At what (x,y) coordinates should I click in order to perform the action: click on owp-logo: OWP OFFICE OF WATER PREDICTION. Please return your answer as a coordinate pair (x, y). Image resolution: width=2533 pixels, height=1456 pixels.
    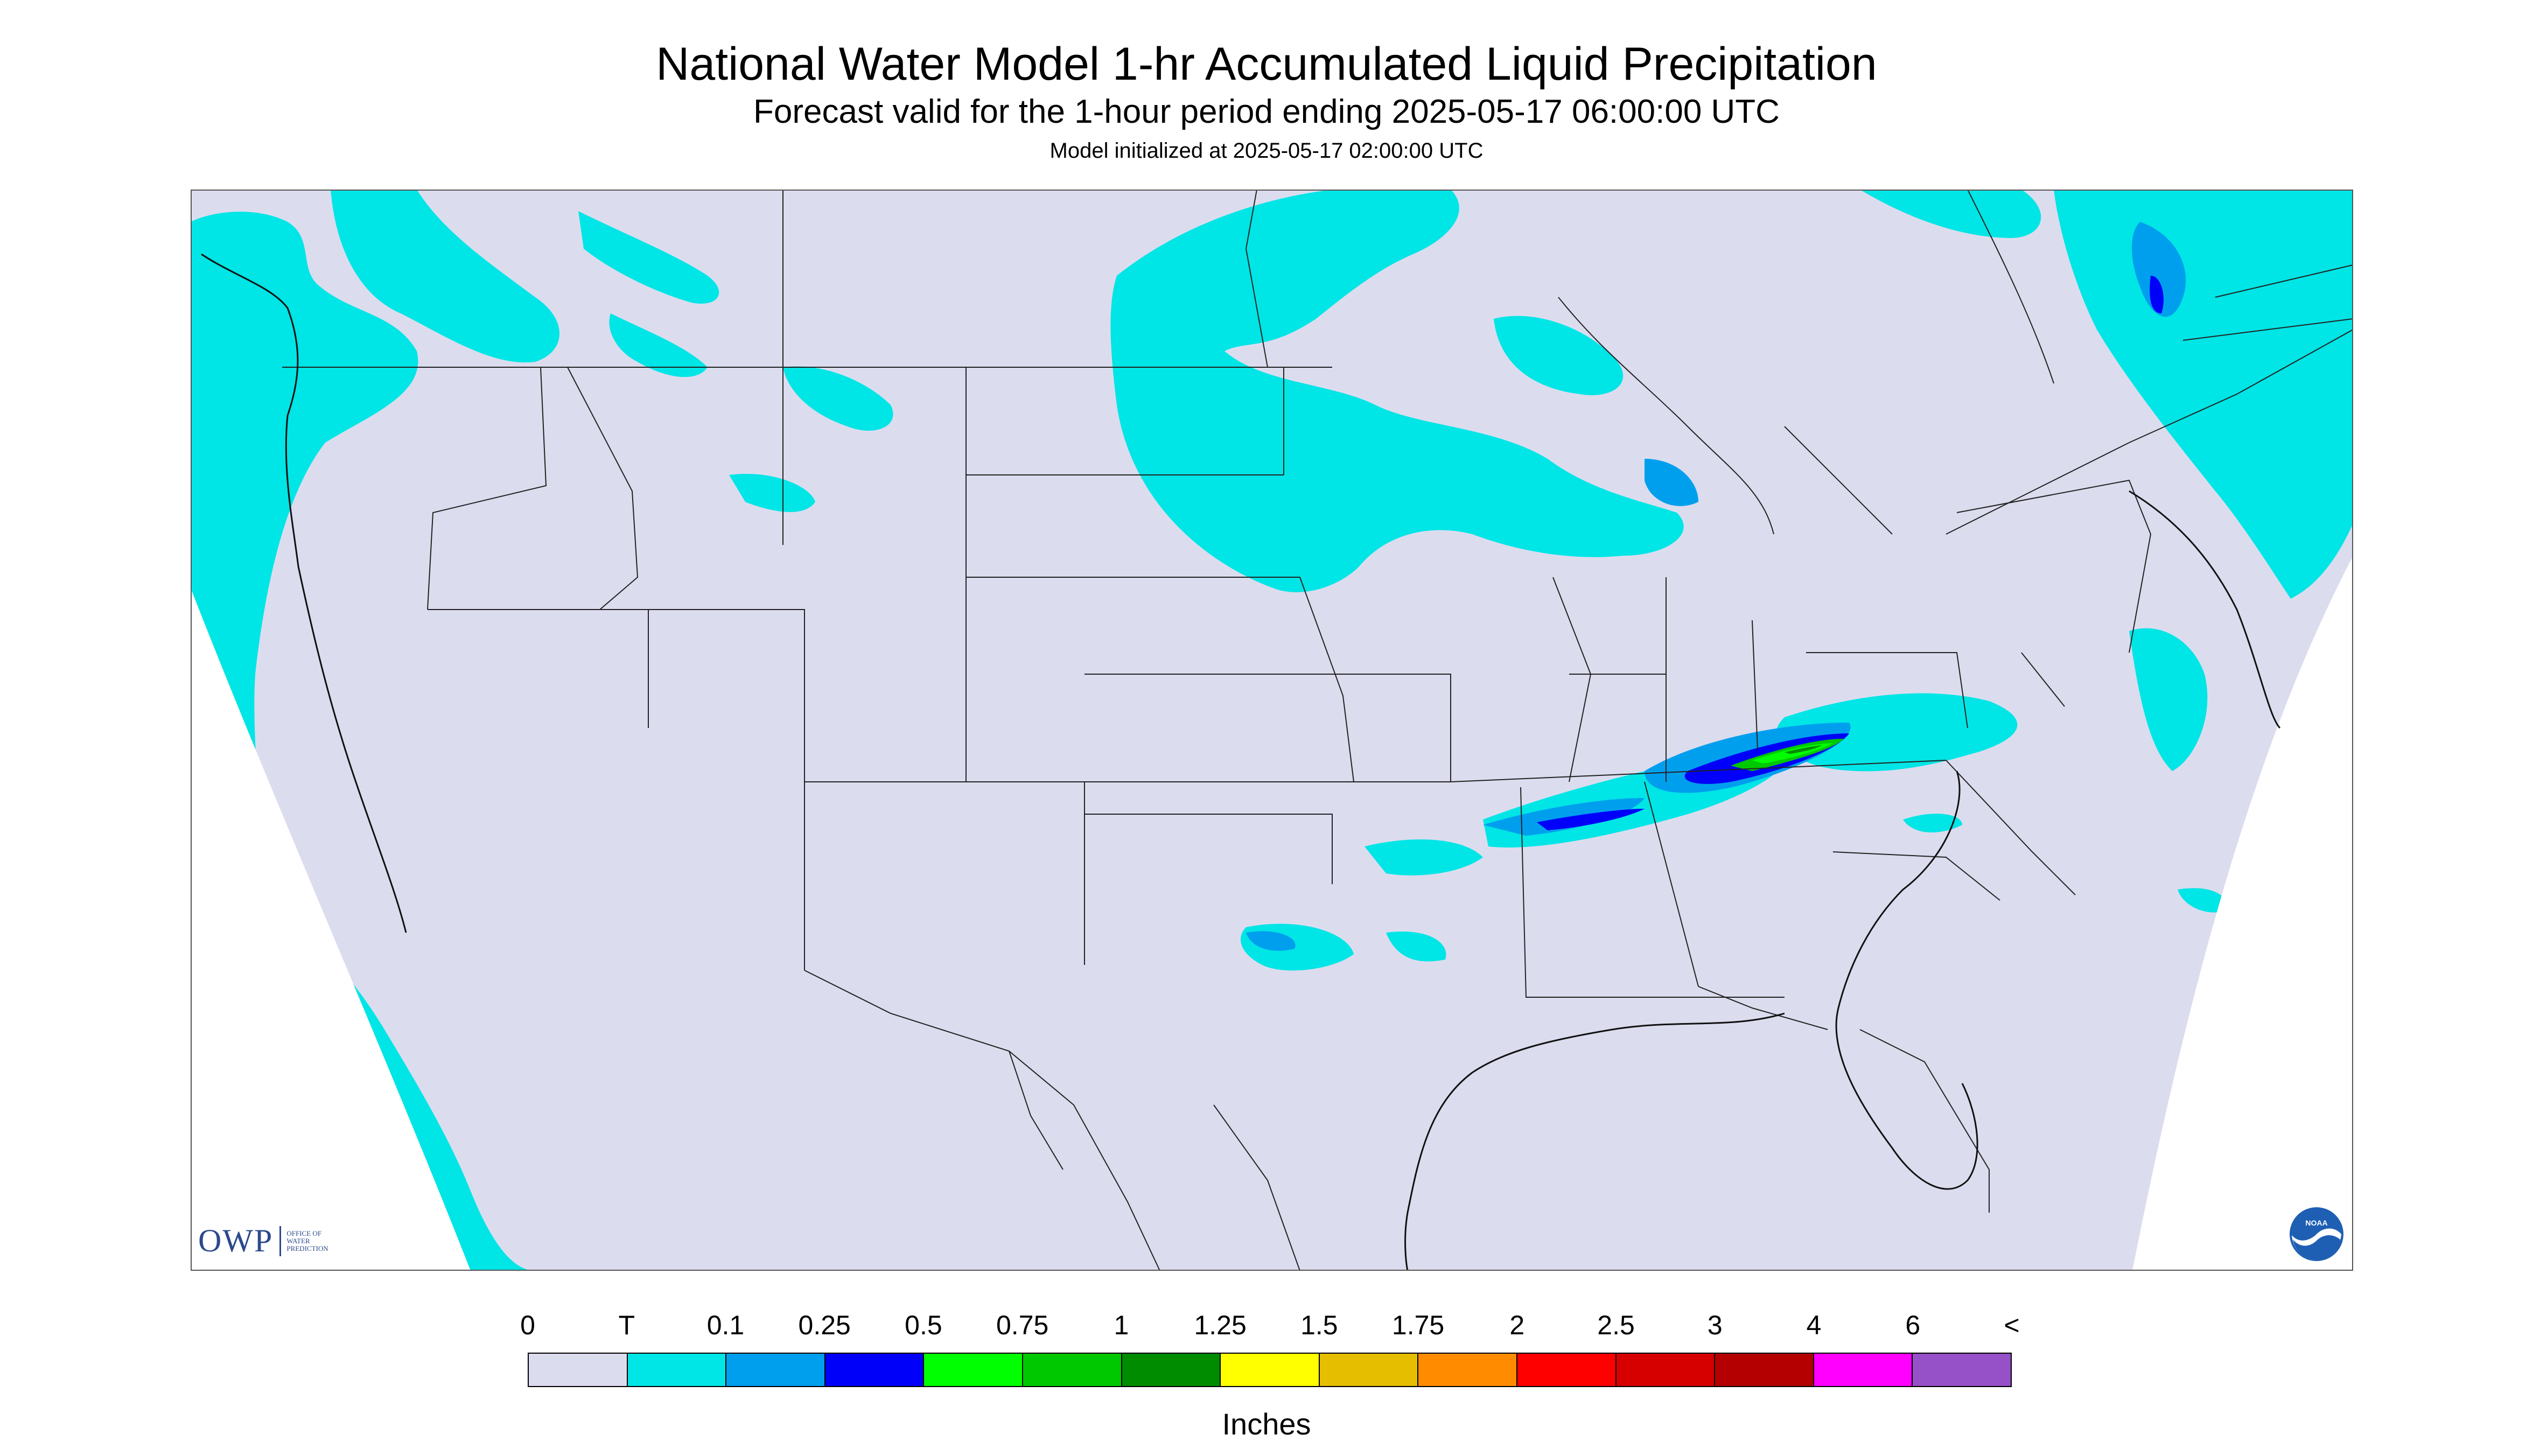
    Looking at the image, I should click on (263, 1240).